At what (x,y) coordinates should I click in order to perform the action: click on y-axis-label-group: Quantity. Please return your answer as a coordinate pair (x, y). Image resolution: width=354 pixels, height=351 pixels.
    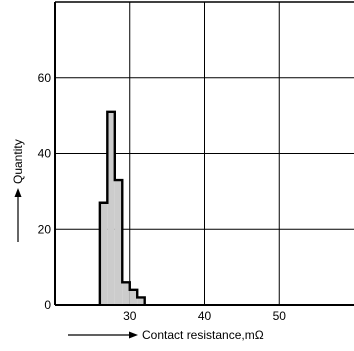
    Looking at the image, I should click on (18, 190).